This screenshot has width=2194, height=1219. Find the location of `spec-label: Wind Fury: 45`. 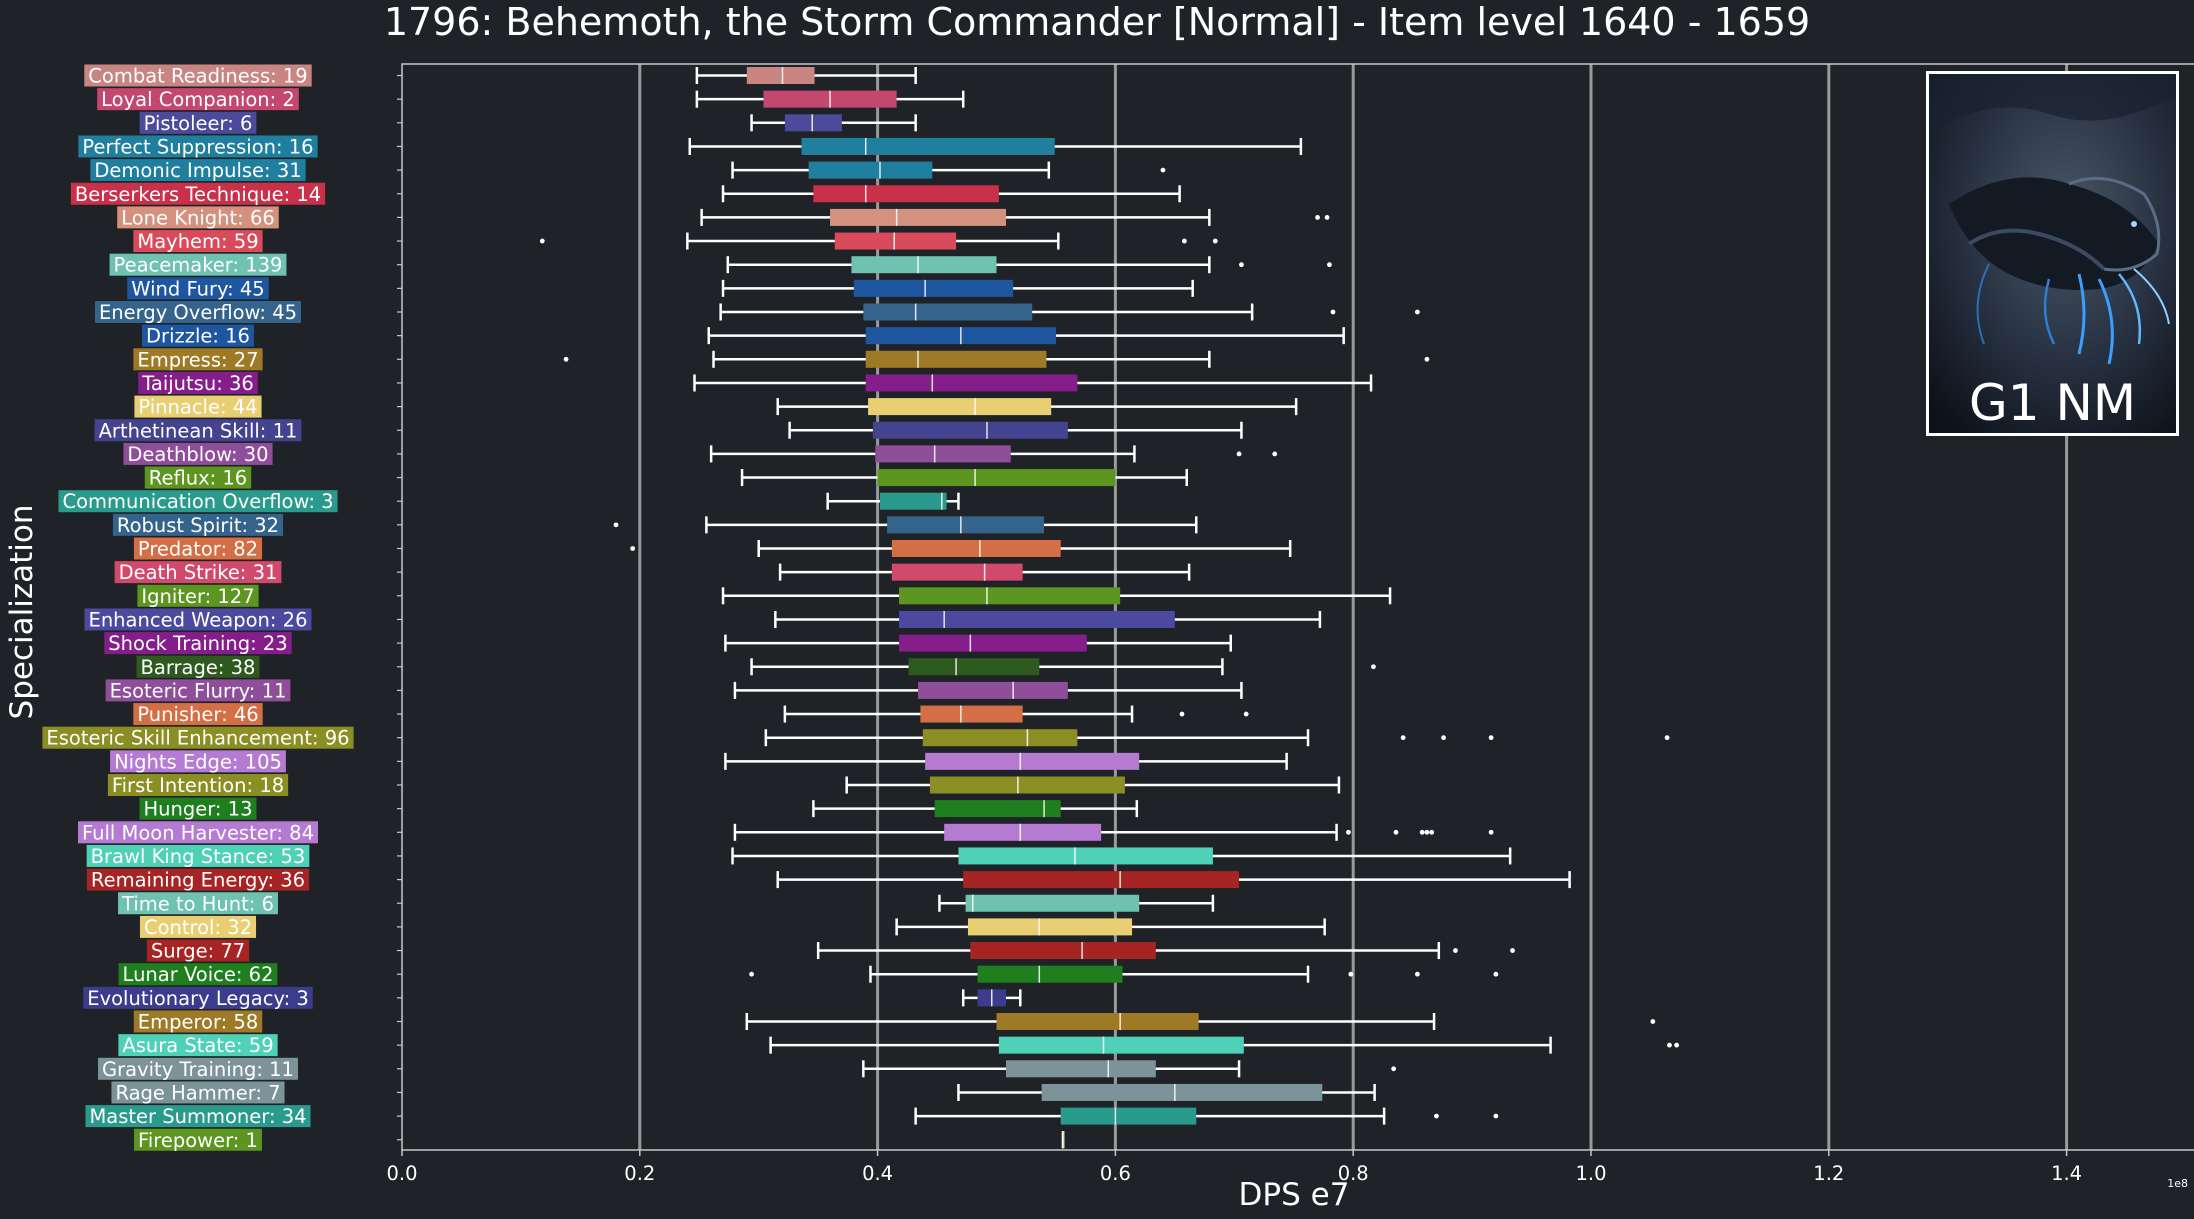

spec-label: Wind Fury: 45 is located at coordinates (197, 288).